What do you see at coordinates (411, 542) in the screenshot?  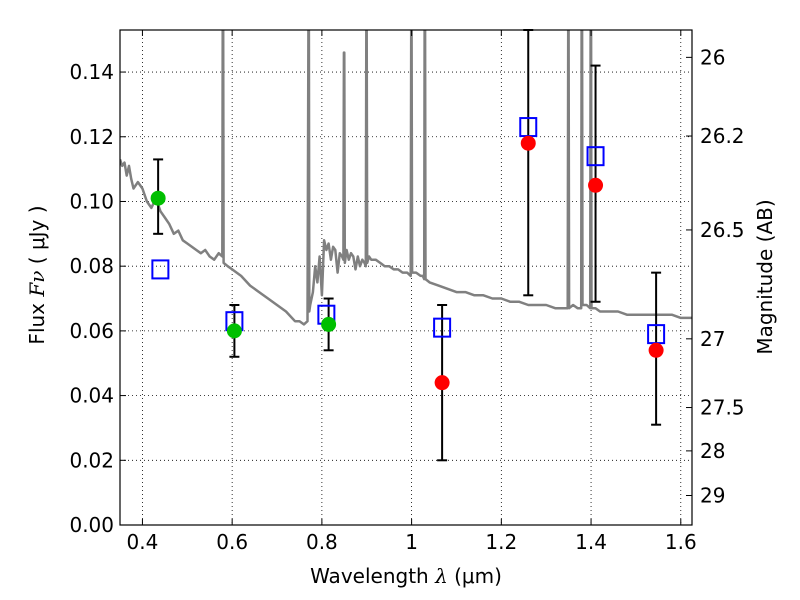 I see `x-tick-label: 1` at bounding box center [411, 542].